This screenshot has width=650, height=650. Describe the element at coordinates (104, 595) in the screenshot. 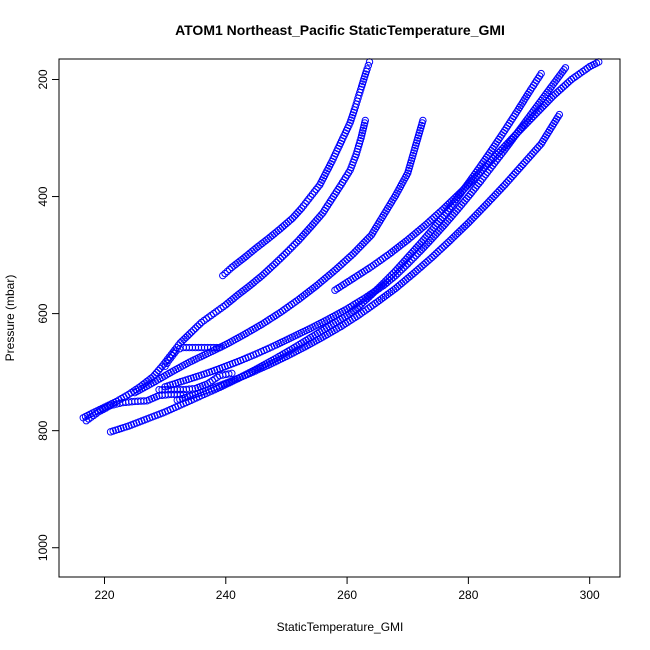

I see `x-tick-label: 220` at that location.